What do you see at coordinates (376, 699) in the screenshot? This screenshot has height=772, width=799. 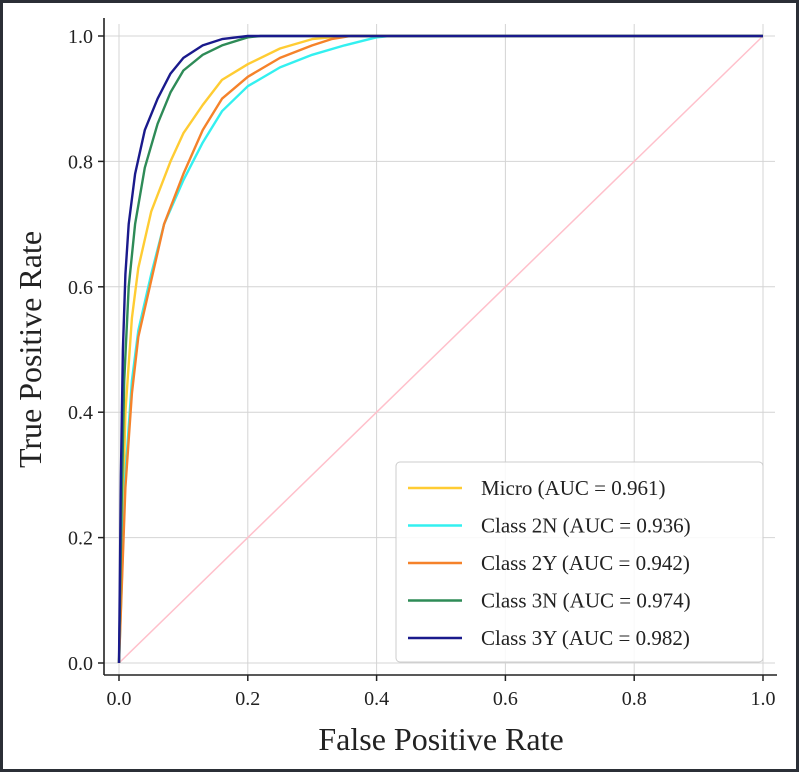 I see `x-tick-label: 0.4` at bounding box center [376, 699].